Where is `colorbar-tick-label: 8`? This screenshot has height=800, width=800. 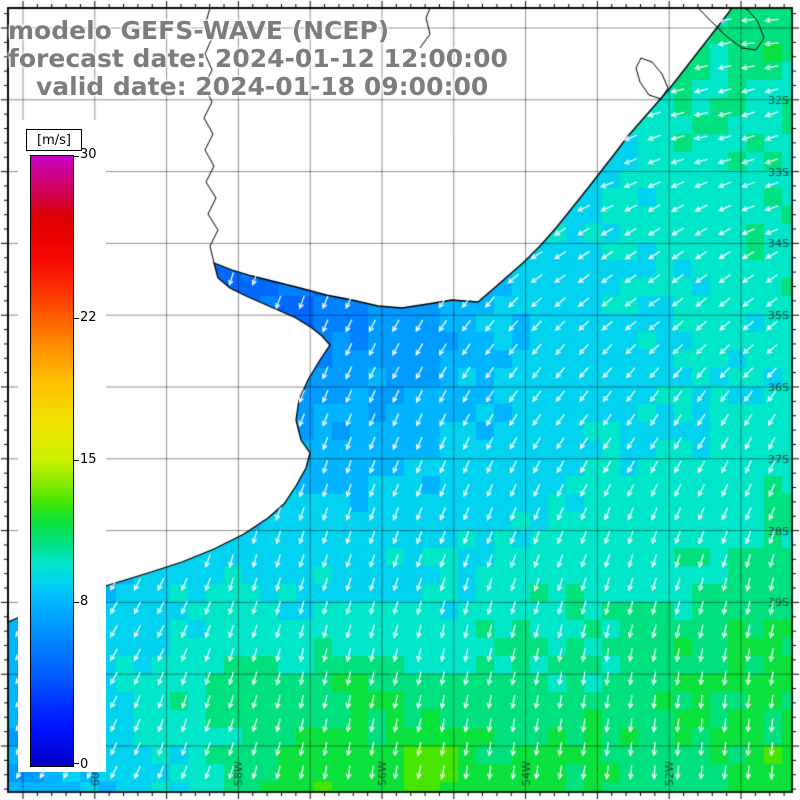 colorbar-tick-label: 8 is located at coordinates (84, 602).